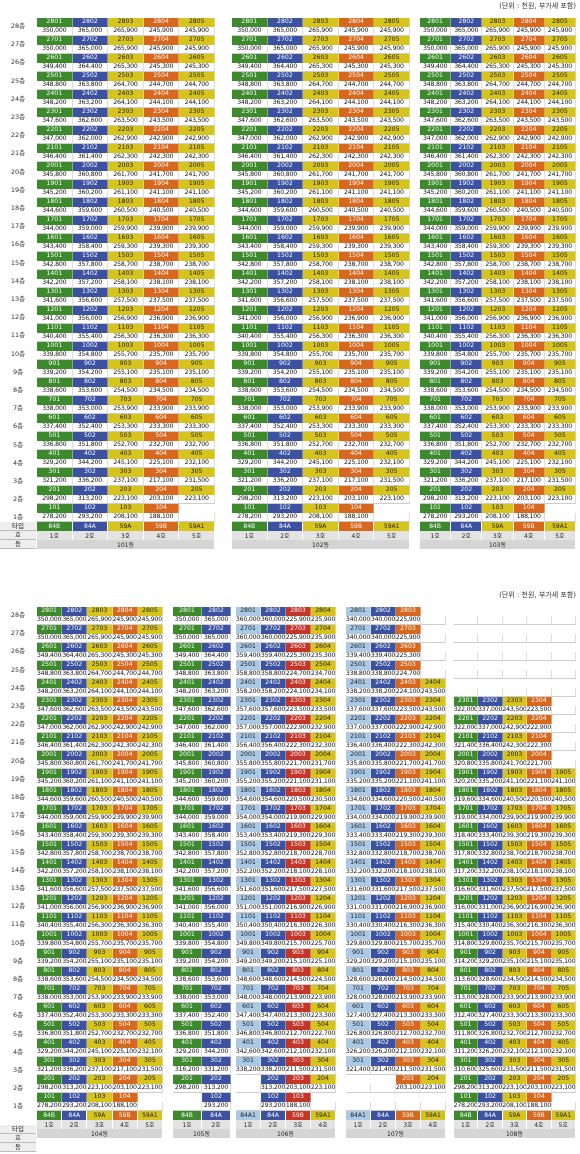  Describe the element at coordinates (408, 629) in the screenshot. I see `unit-number: 2703` at that location.